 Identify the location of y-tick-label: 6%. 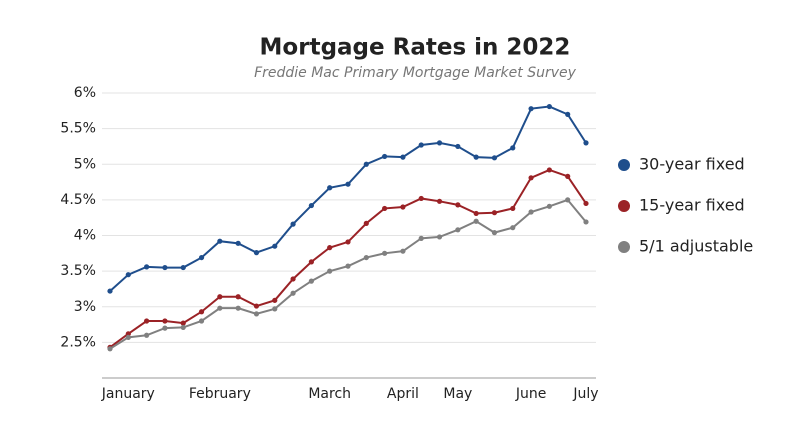
(85, 93).